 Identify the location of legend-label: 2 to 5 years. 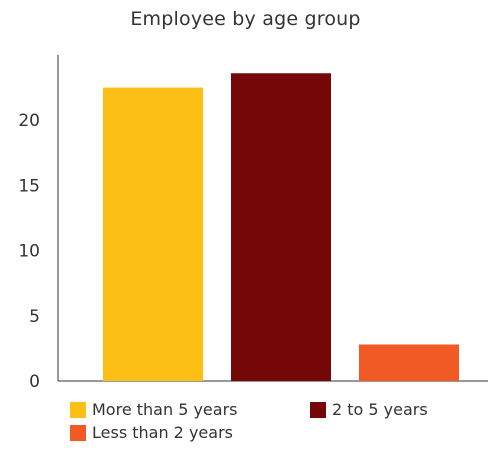
(380, 409).